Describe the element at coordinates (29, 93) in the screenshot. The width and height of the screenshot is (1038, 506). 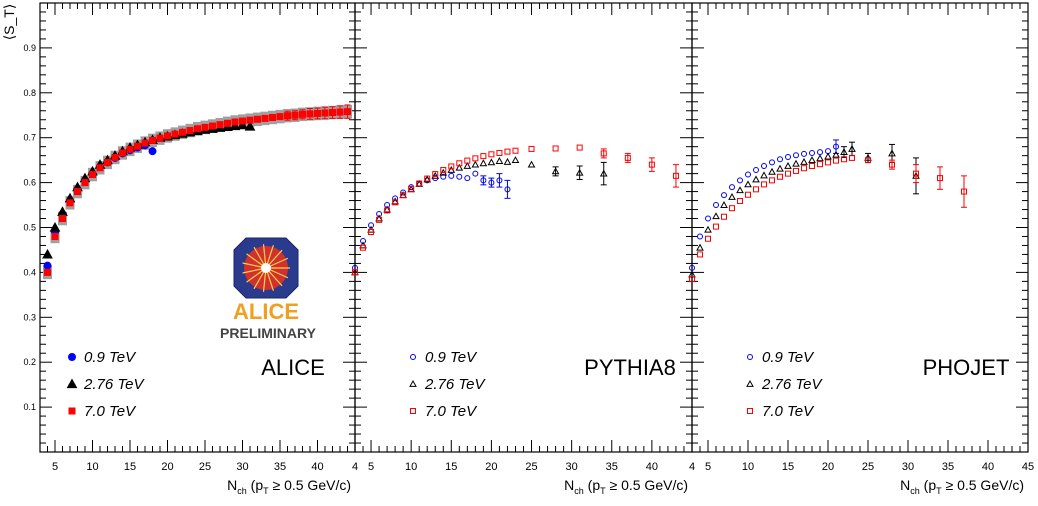
I see `y-tick-label: 0.8` at that location.